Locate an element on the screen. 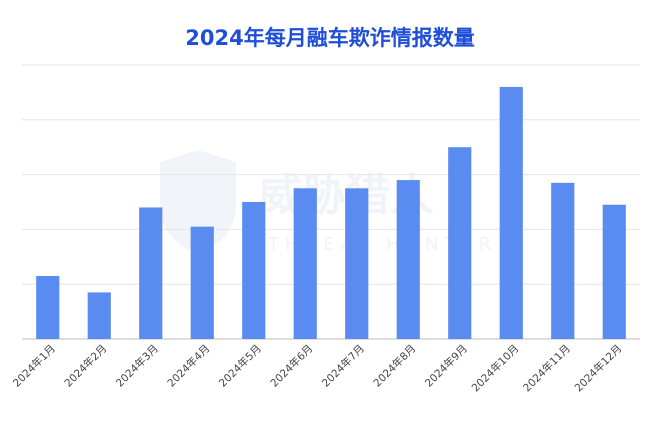 The width and height of the screenshot is (660, 425). x-tick-label: 2024年7月 is located at coordinates (343, 366).